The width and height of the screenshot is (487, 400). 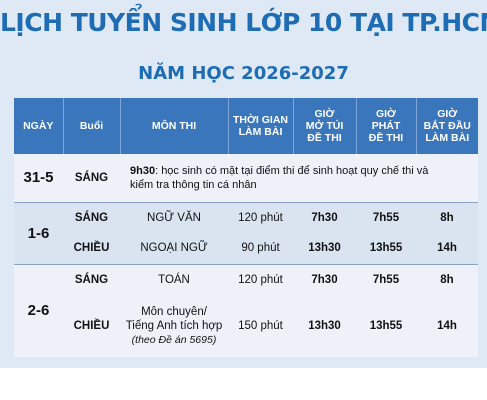 What do you see at coordinates (174, 217) in the screenshot?
I see `subject-cell: NGỮ VĂN` at bounding box center [174, 217].